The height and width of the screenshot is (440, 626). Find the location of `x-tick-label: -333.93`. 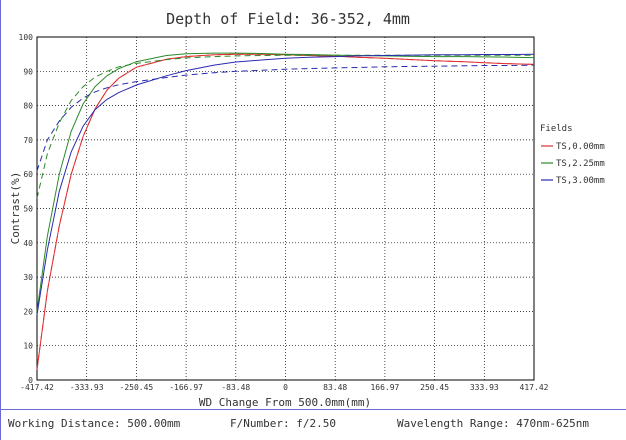

x-tick-label: -333.93 is located at coordinates (87, 387).